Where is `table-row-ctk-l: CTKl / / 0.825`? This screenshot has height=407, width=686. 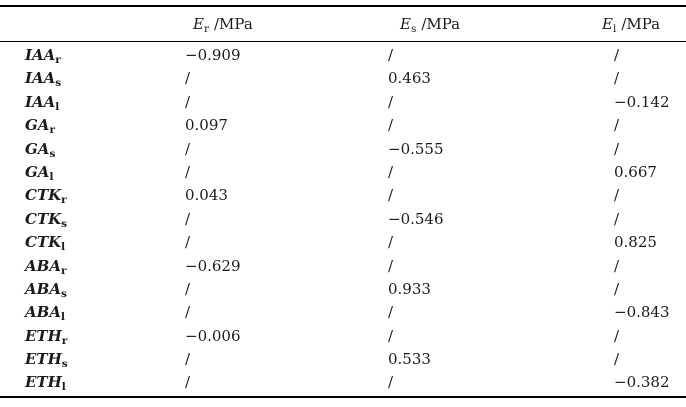
table-row-ctk-l: CTKl / / 0.825 is located at coordinates (343, 242).